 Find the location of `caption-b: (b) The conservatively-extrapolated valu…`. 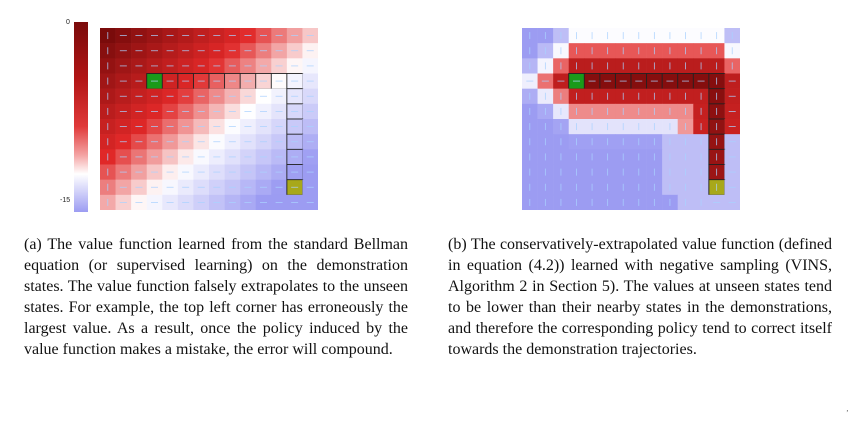

caption-b: (b) The conservatively-extrapolated valu… is located at coordinates (640, 297).